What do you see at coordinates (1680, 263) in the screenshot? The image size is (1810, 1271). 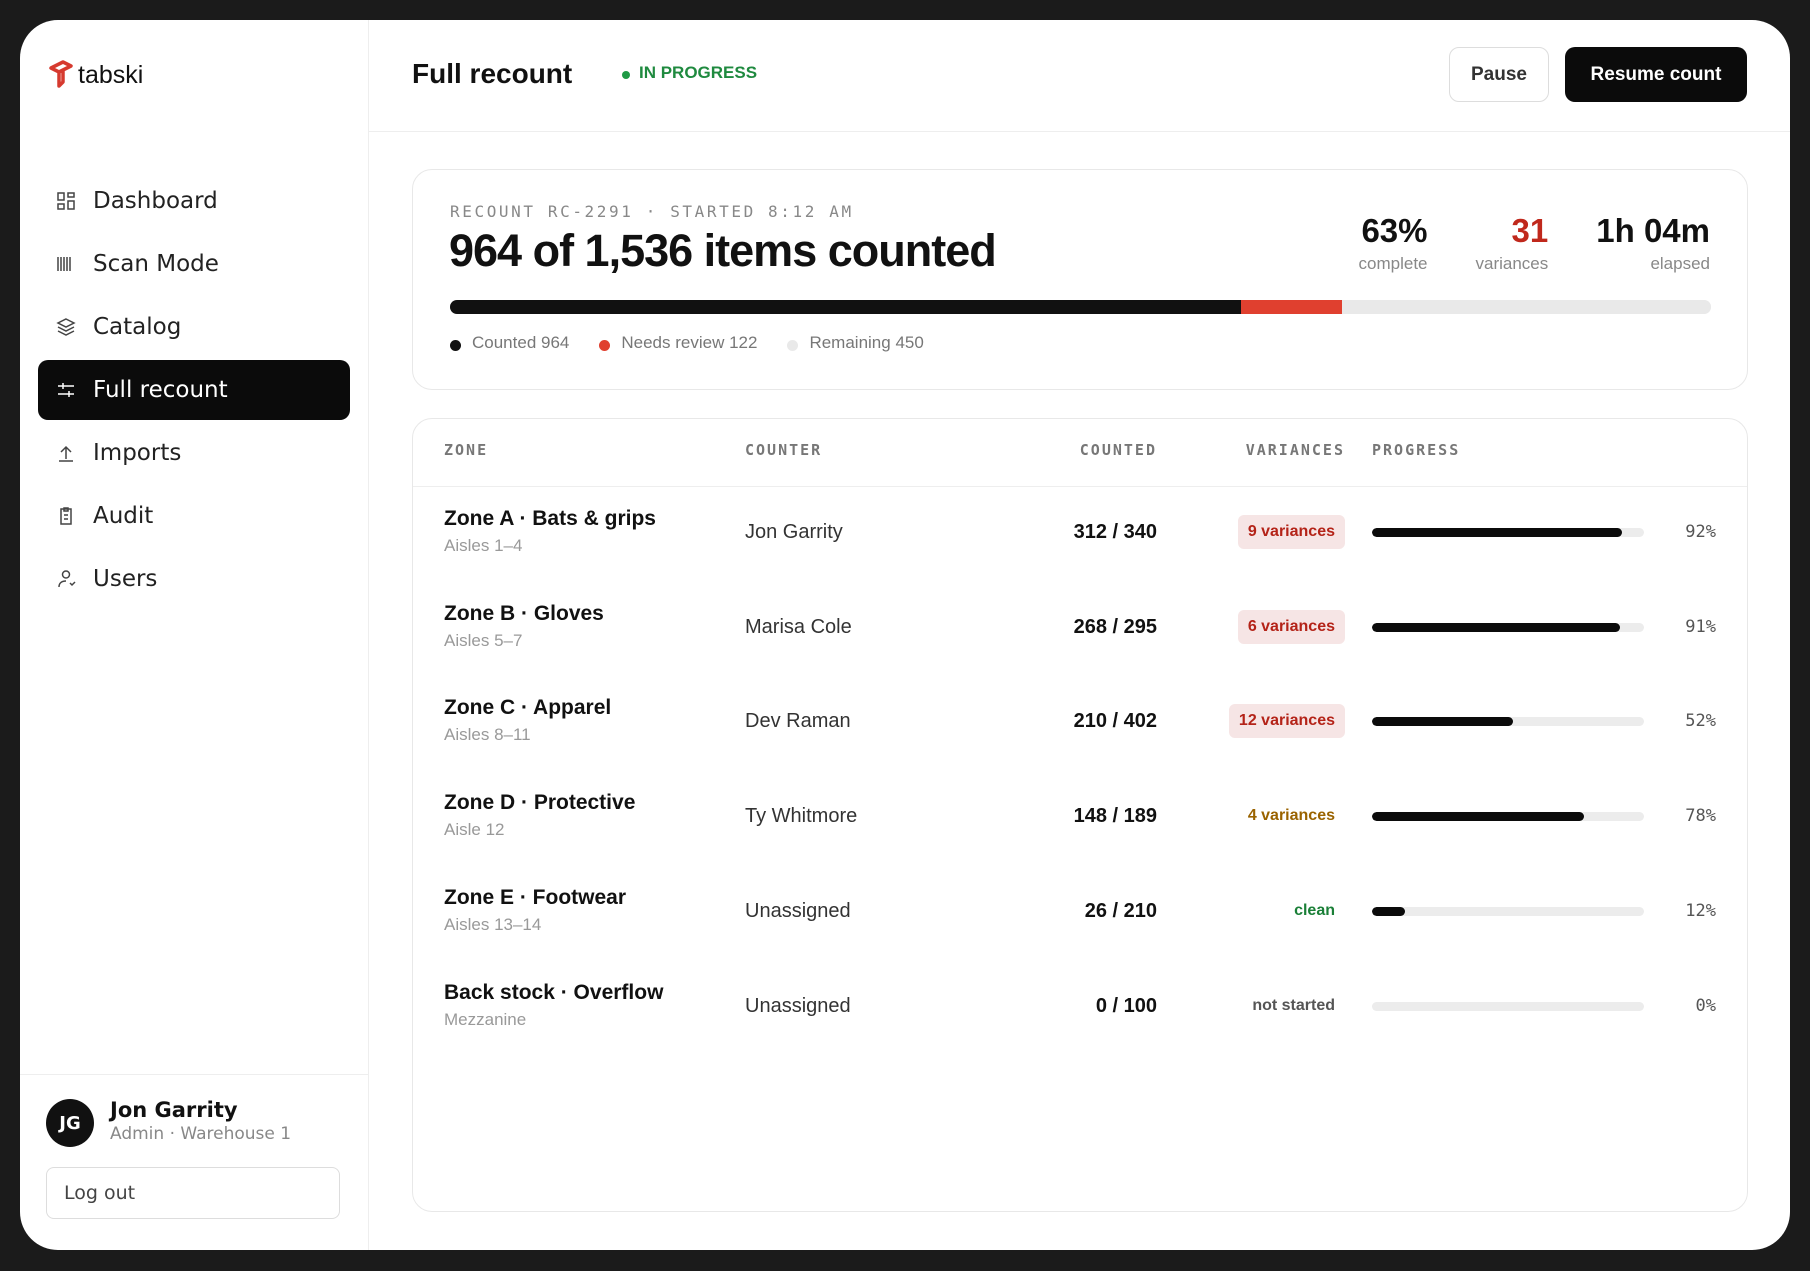 I see `stat-label: elapsed` at bounding box center [1680, 263].